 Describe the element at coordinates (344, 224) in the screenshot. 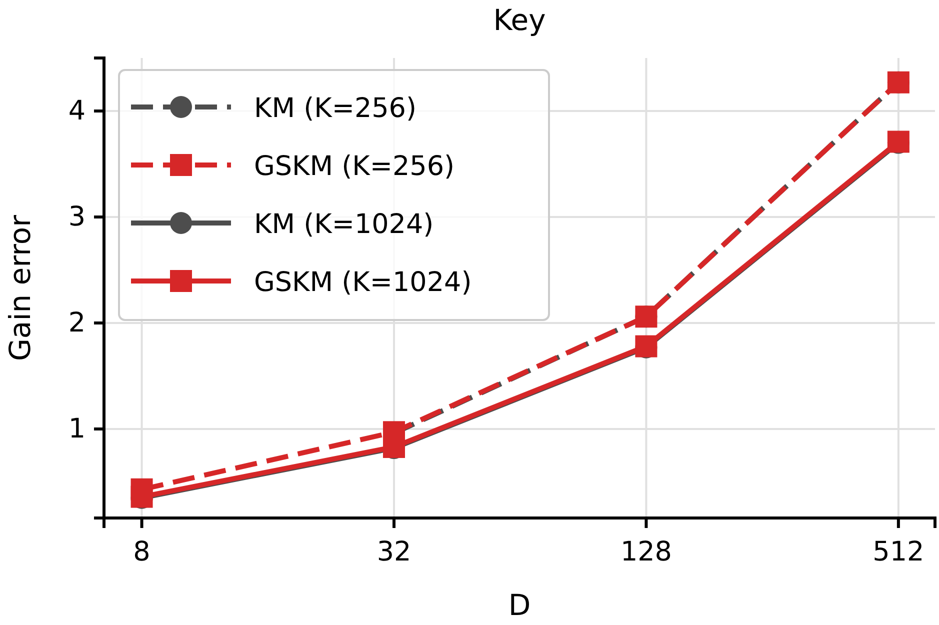

I see `legend-label: KM (K=1024)` at that location.